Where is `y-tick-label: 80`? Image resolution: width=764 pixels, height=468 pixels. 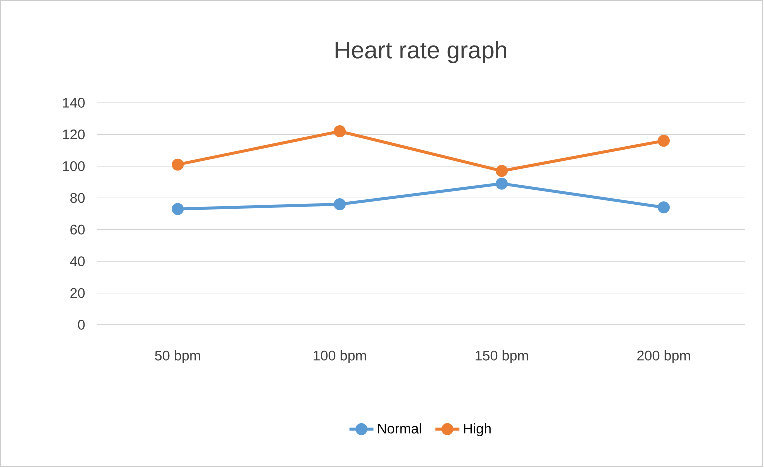 y-tick-label: 80 is located at coordinates (77, 198).